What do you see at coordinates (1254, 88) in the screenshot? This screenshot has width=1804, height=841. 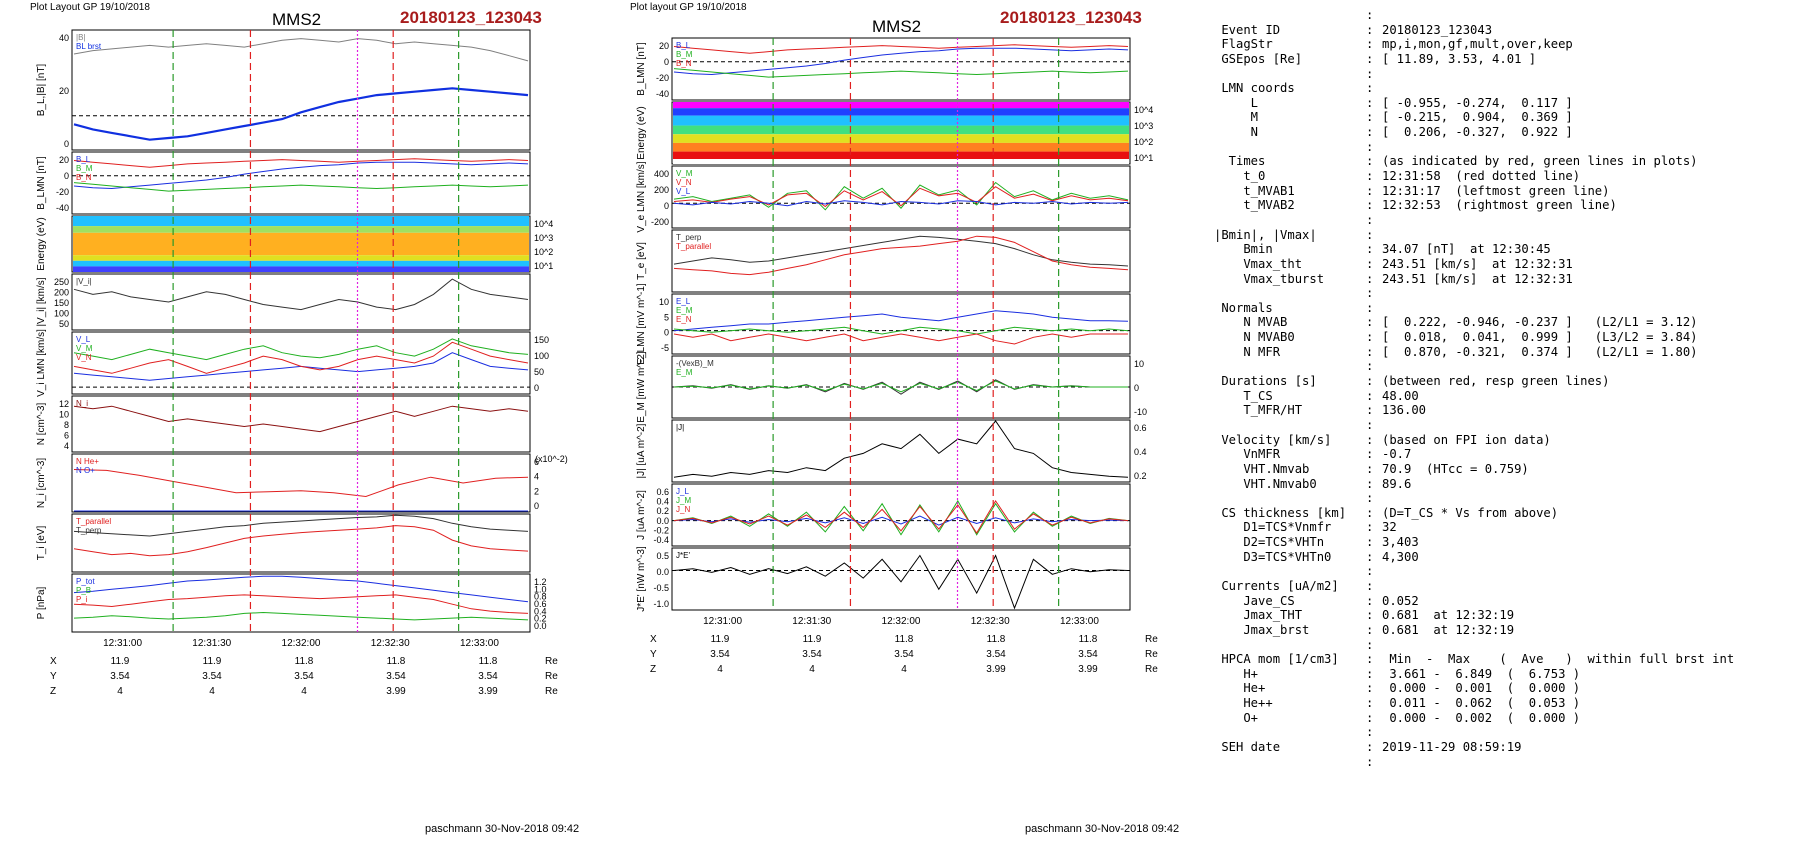 I see `info-key: LMN coords` at bounding box center [1254, 88].